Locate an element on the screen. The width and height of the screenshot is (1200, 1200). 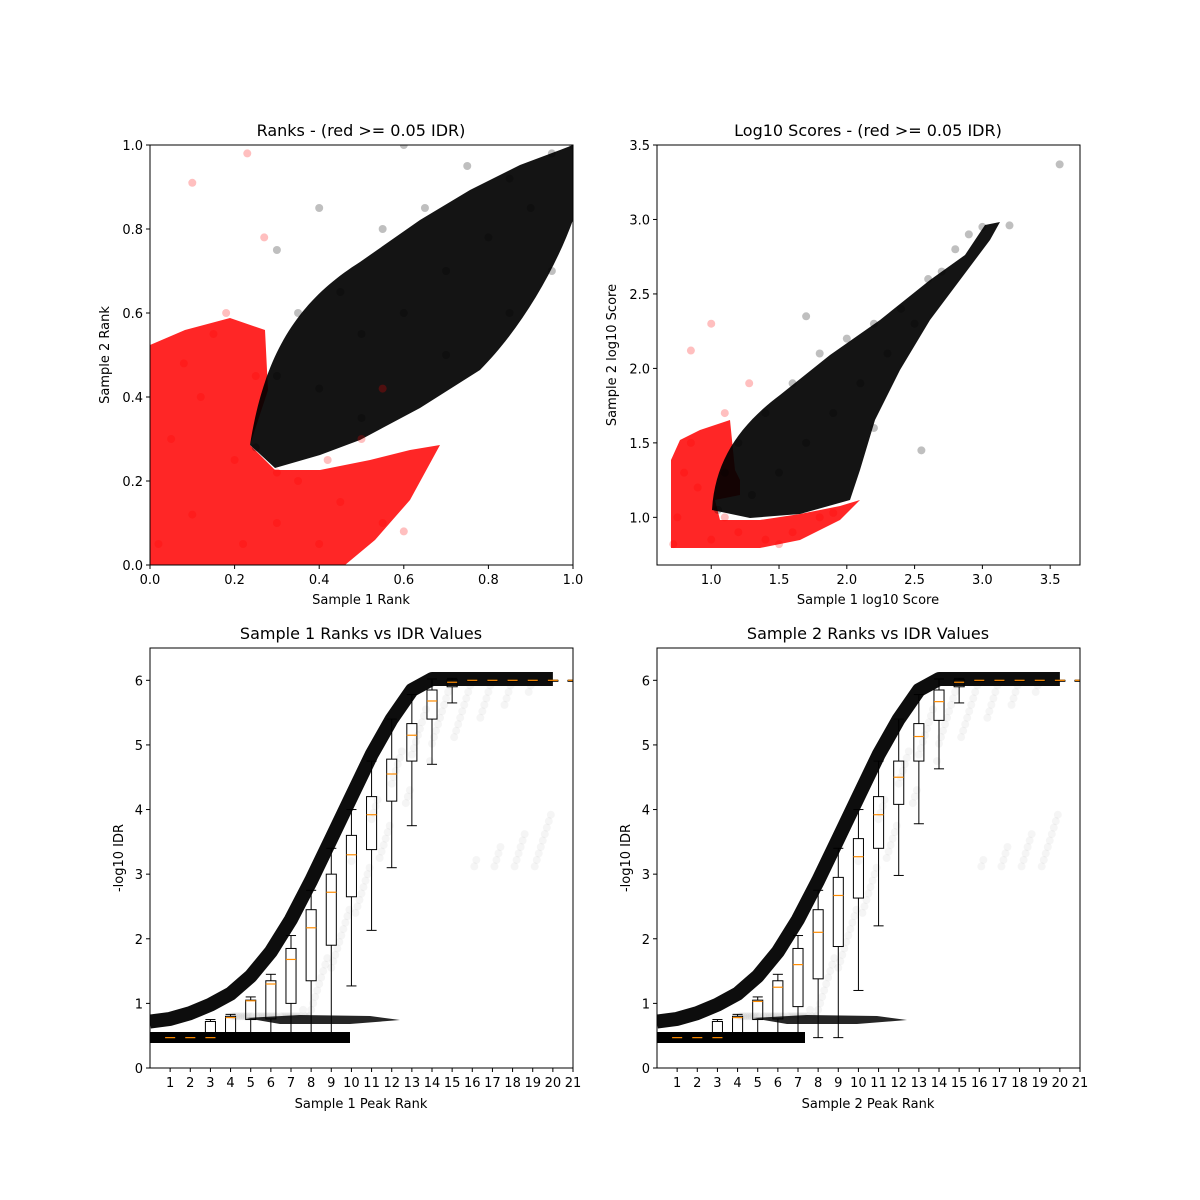
idr1-y-label: -log10 IDR is located at coordinates (119, 858).